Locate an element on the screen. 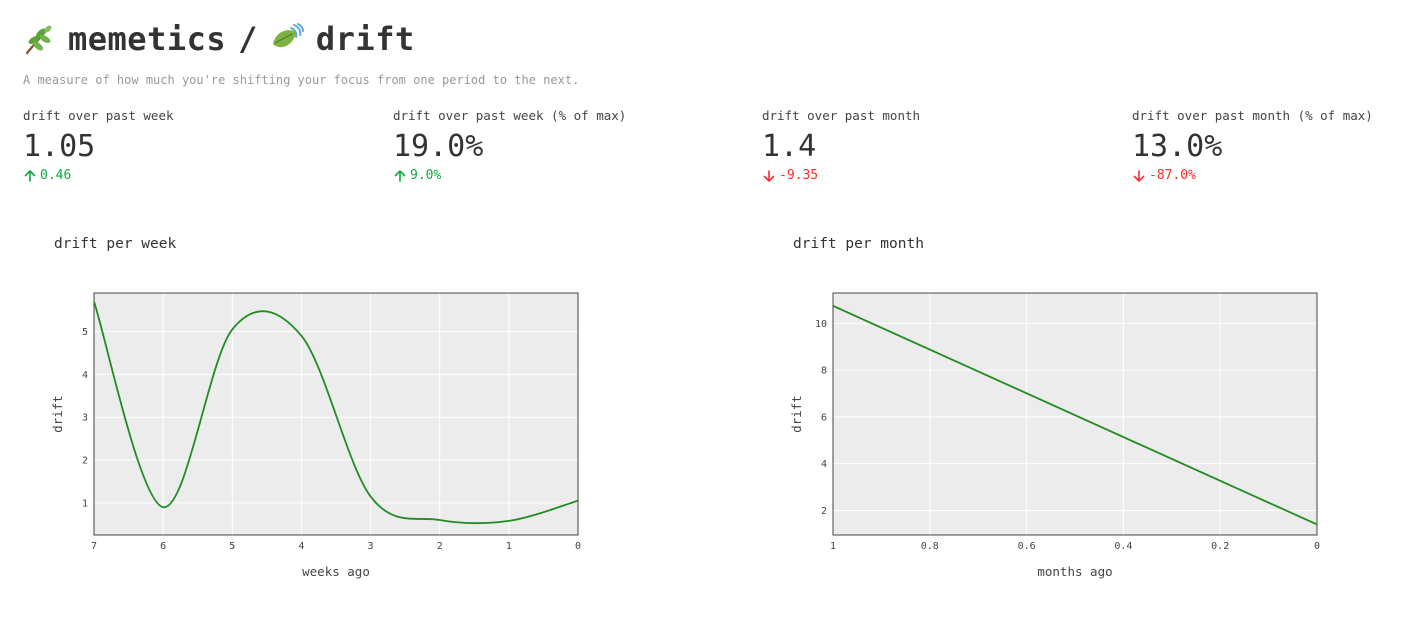 This screenshot has width=1412, height=623. plot-area is located at coordinates (1075, 414).